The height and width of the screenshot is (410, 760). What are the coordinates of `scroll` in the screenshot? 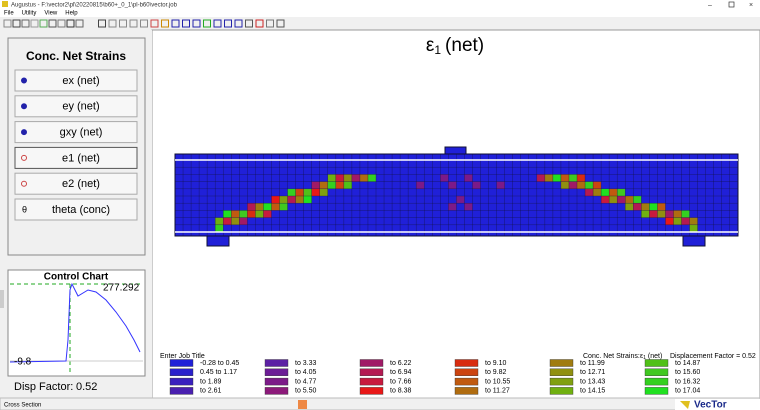 It's located at (2, 299).